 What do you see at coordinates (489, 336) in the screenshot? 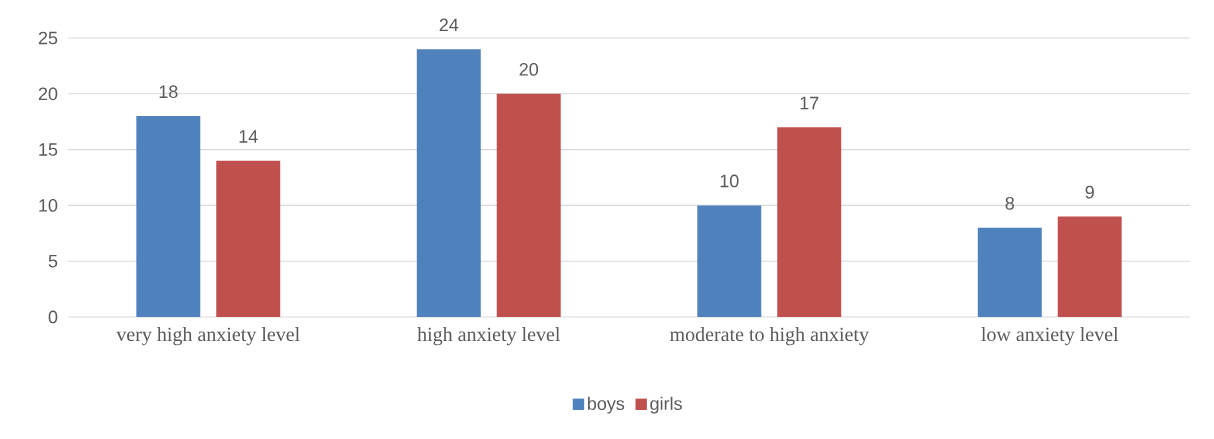
I see `x-tick-label: high anxiety level` at bounding box center [489, 336].